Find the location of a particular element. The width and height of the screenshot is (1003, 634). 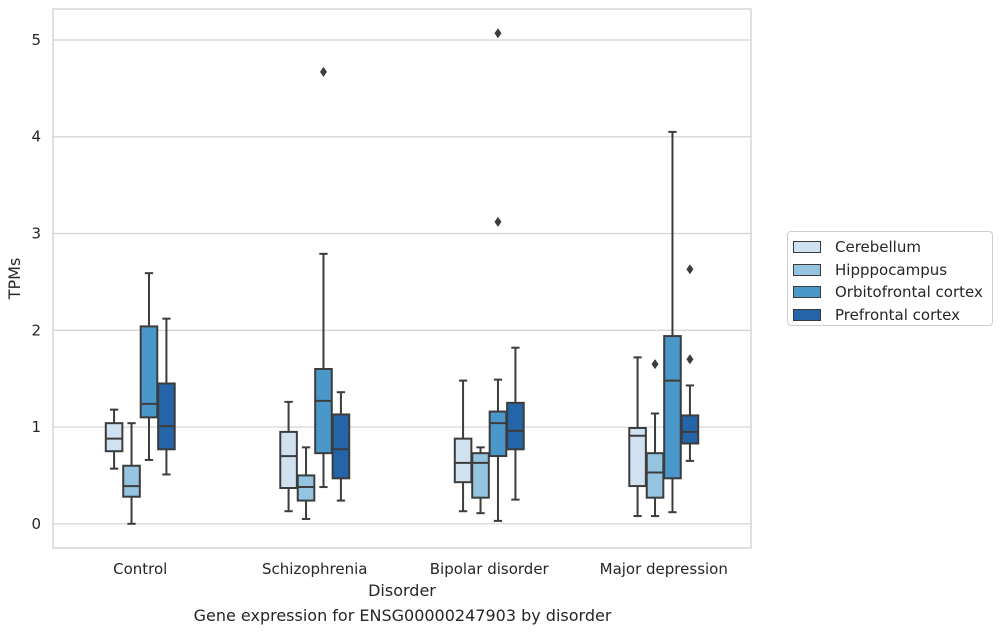

y-tick-labels: 0 1 2 3 4 5 is located at coordinates (36, 282).